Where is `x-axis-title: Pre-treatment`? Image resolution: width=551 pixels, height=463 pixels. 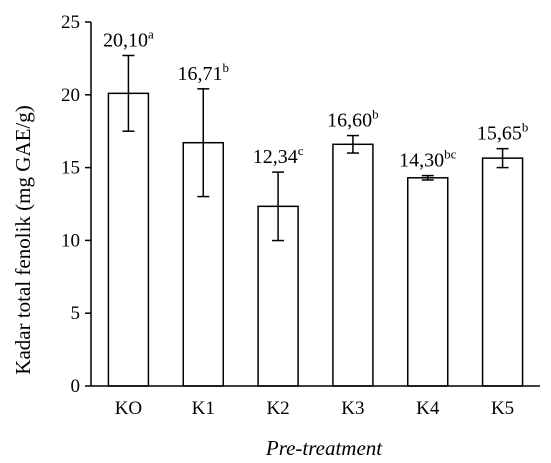
x-axis-title: Pre-treatment is located at coordinates (324, 448).